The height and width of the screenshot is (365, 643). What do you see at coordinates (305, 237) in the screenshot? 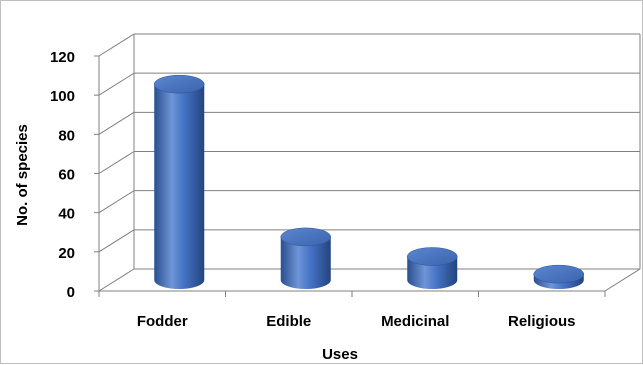
I see `bar-cap-edible` at bounding box center [305, 237].